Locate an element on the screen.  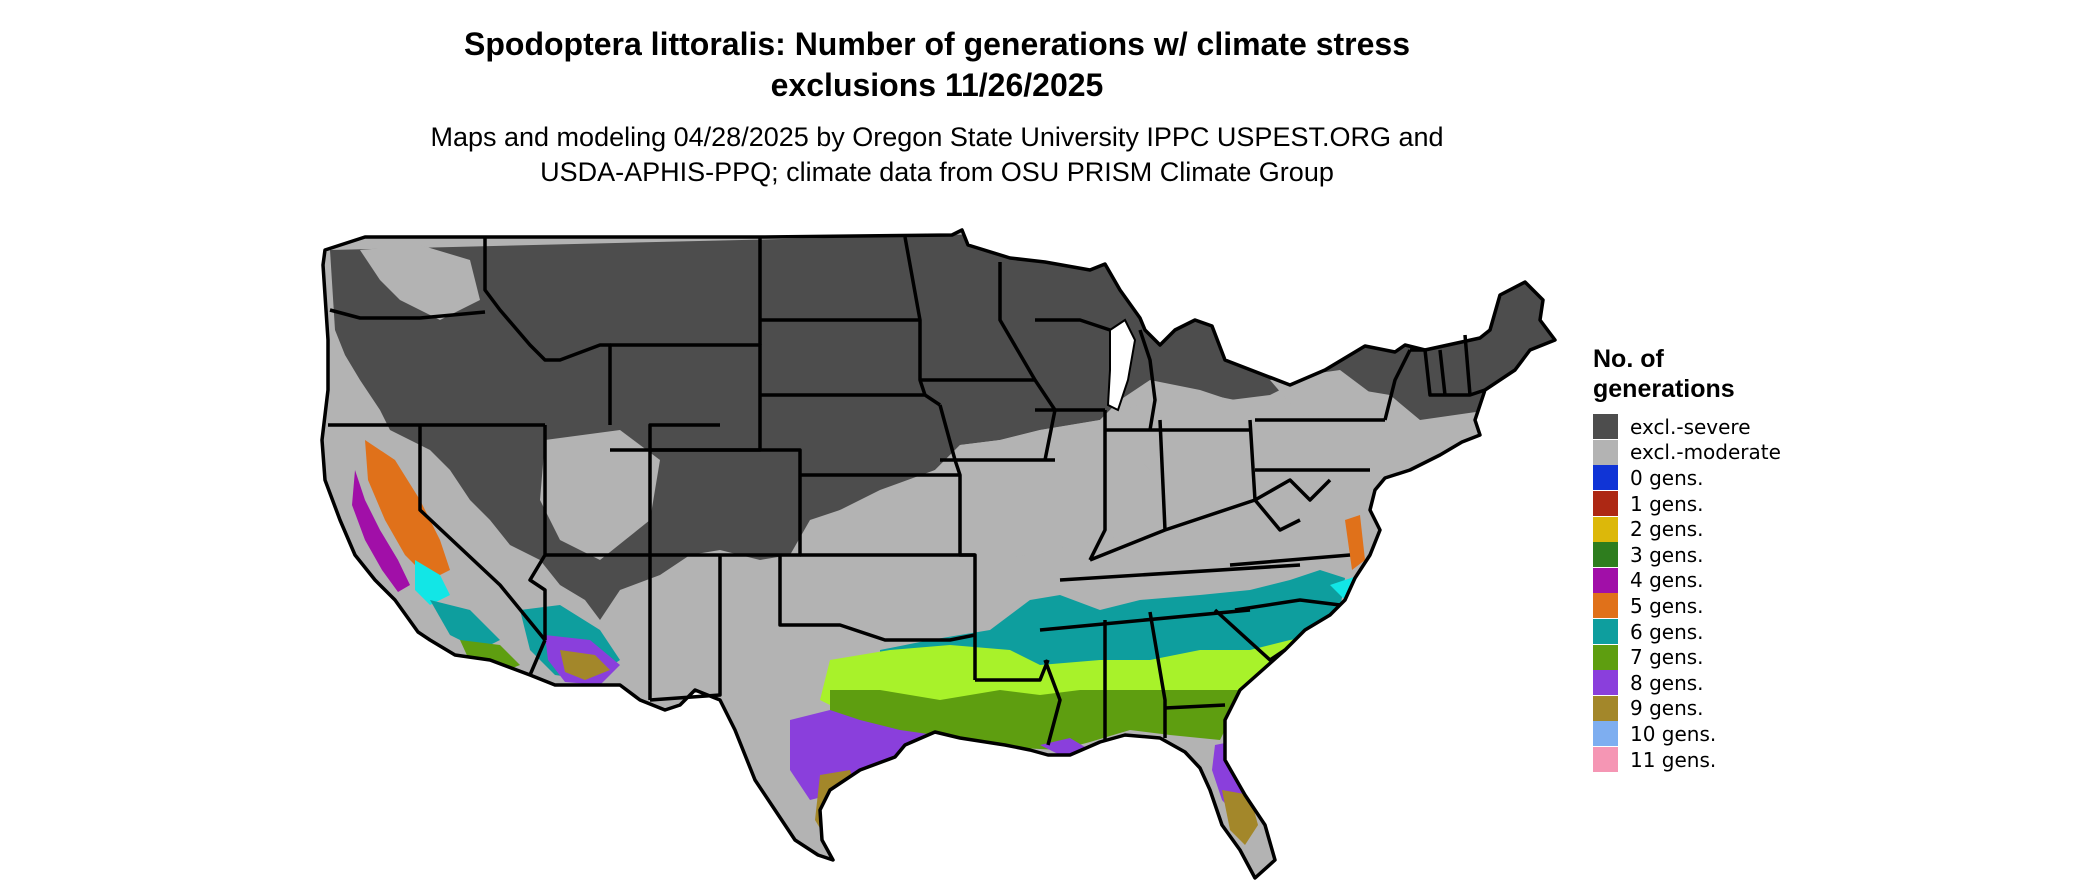
border-ga-fl is located at coordinates (1195, 706).